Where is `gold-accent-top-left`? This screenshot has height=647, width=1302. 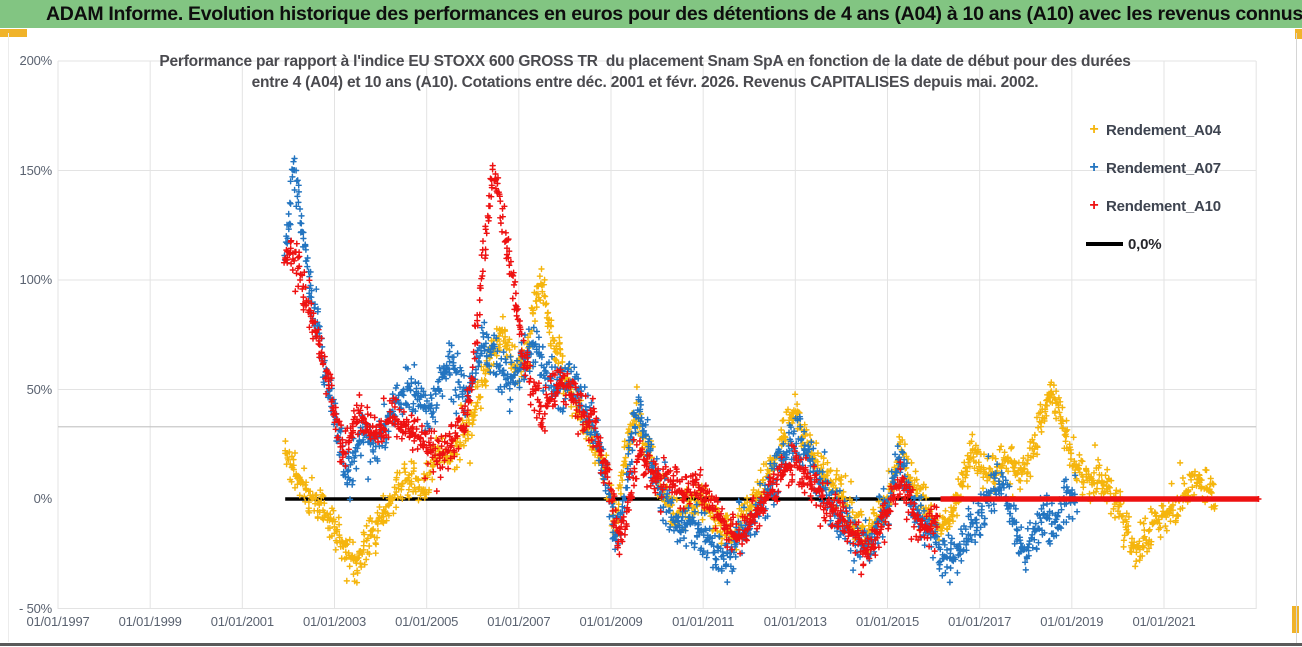 gold-accent-top-left is located at coordinates (13, 33).